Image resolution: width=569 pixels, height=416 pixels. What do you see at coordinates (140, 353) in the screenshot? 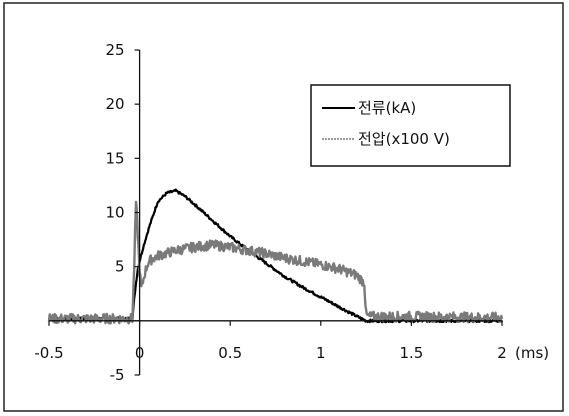
I see `x-tick-label: 0` at bounding box center [140, 353].